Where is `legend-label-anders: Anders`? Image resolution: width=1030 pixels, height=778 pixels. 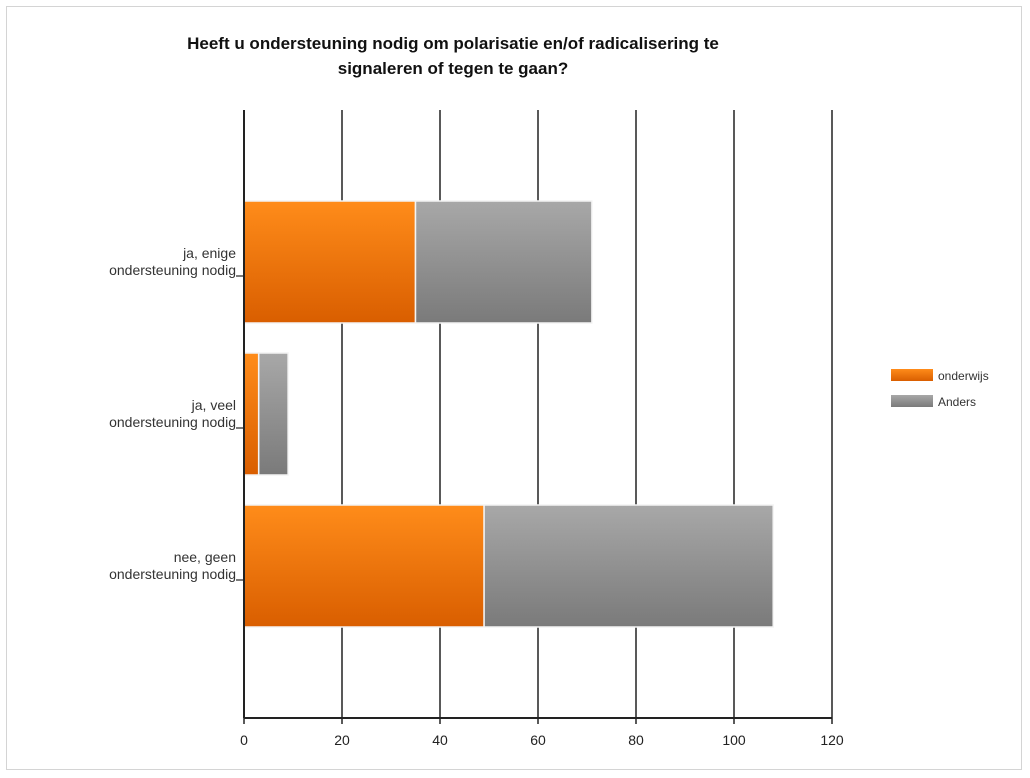 legend-label-anders: Anders is located at coordinates (957, 402).